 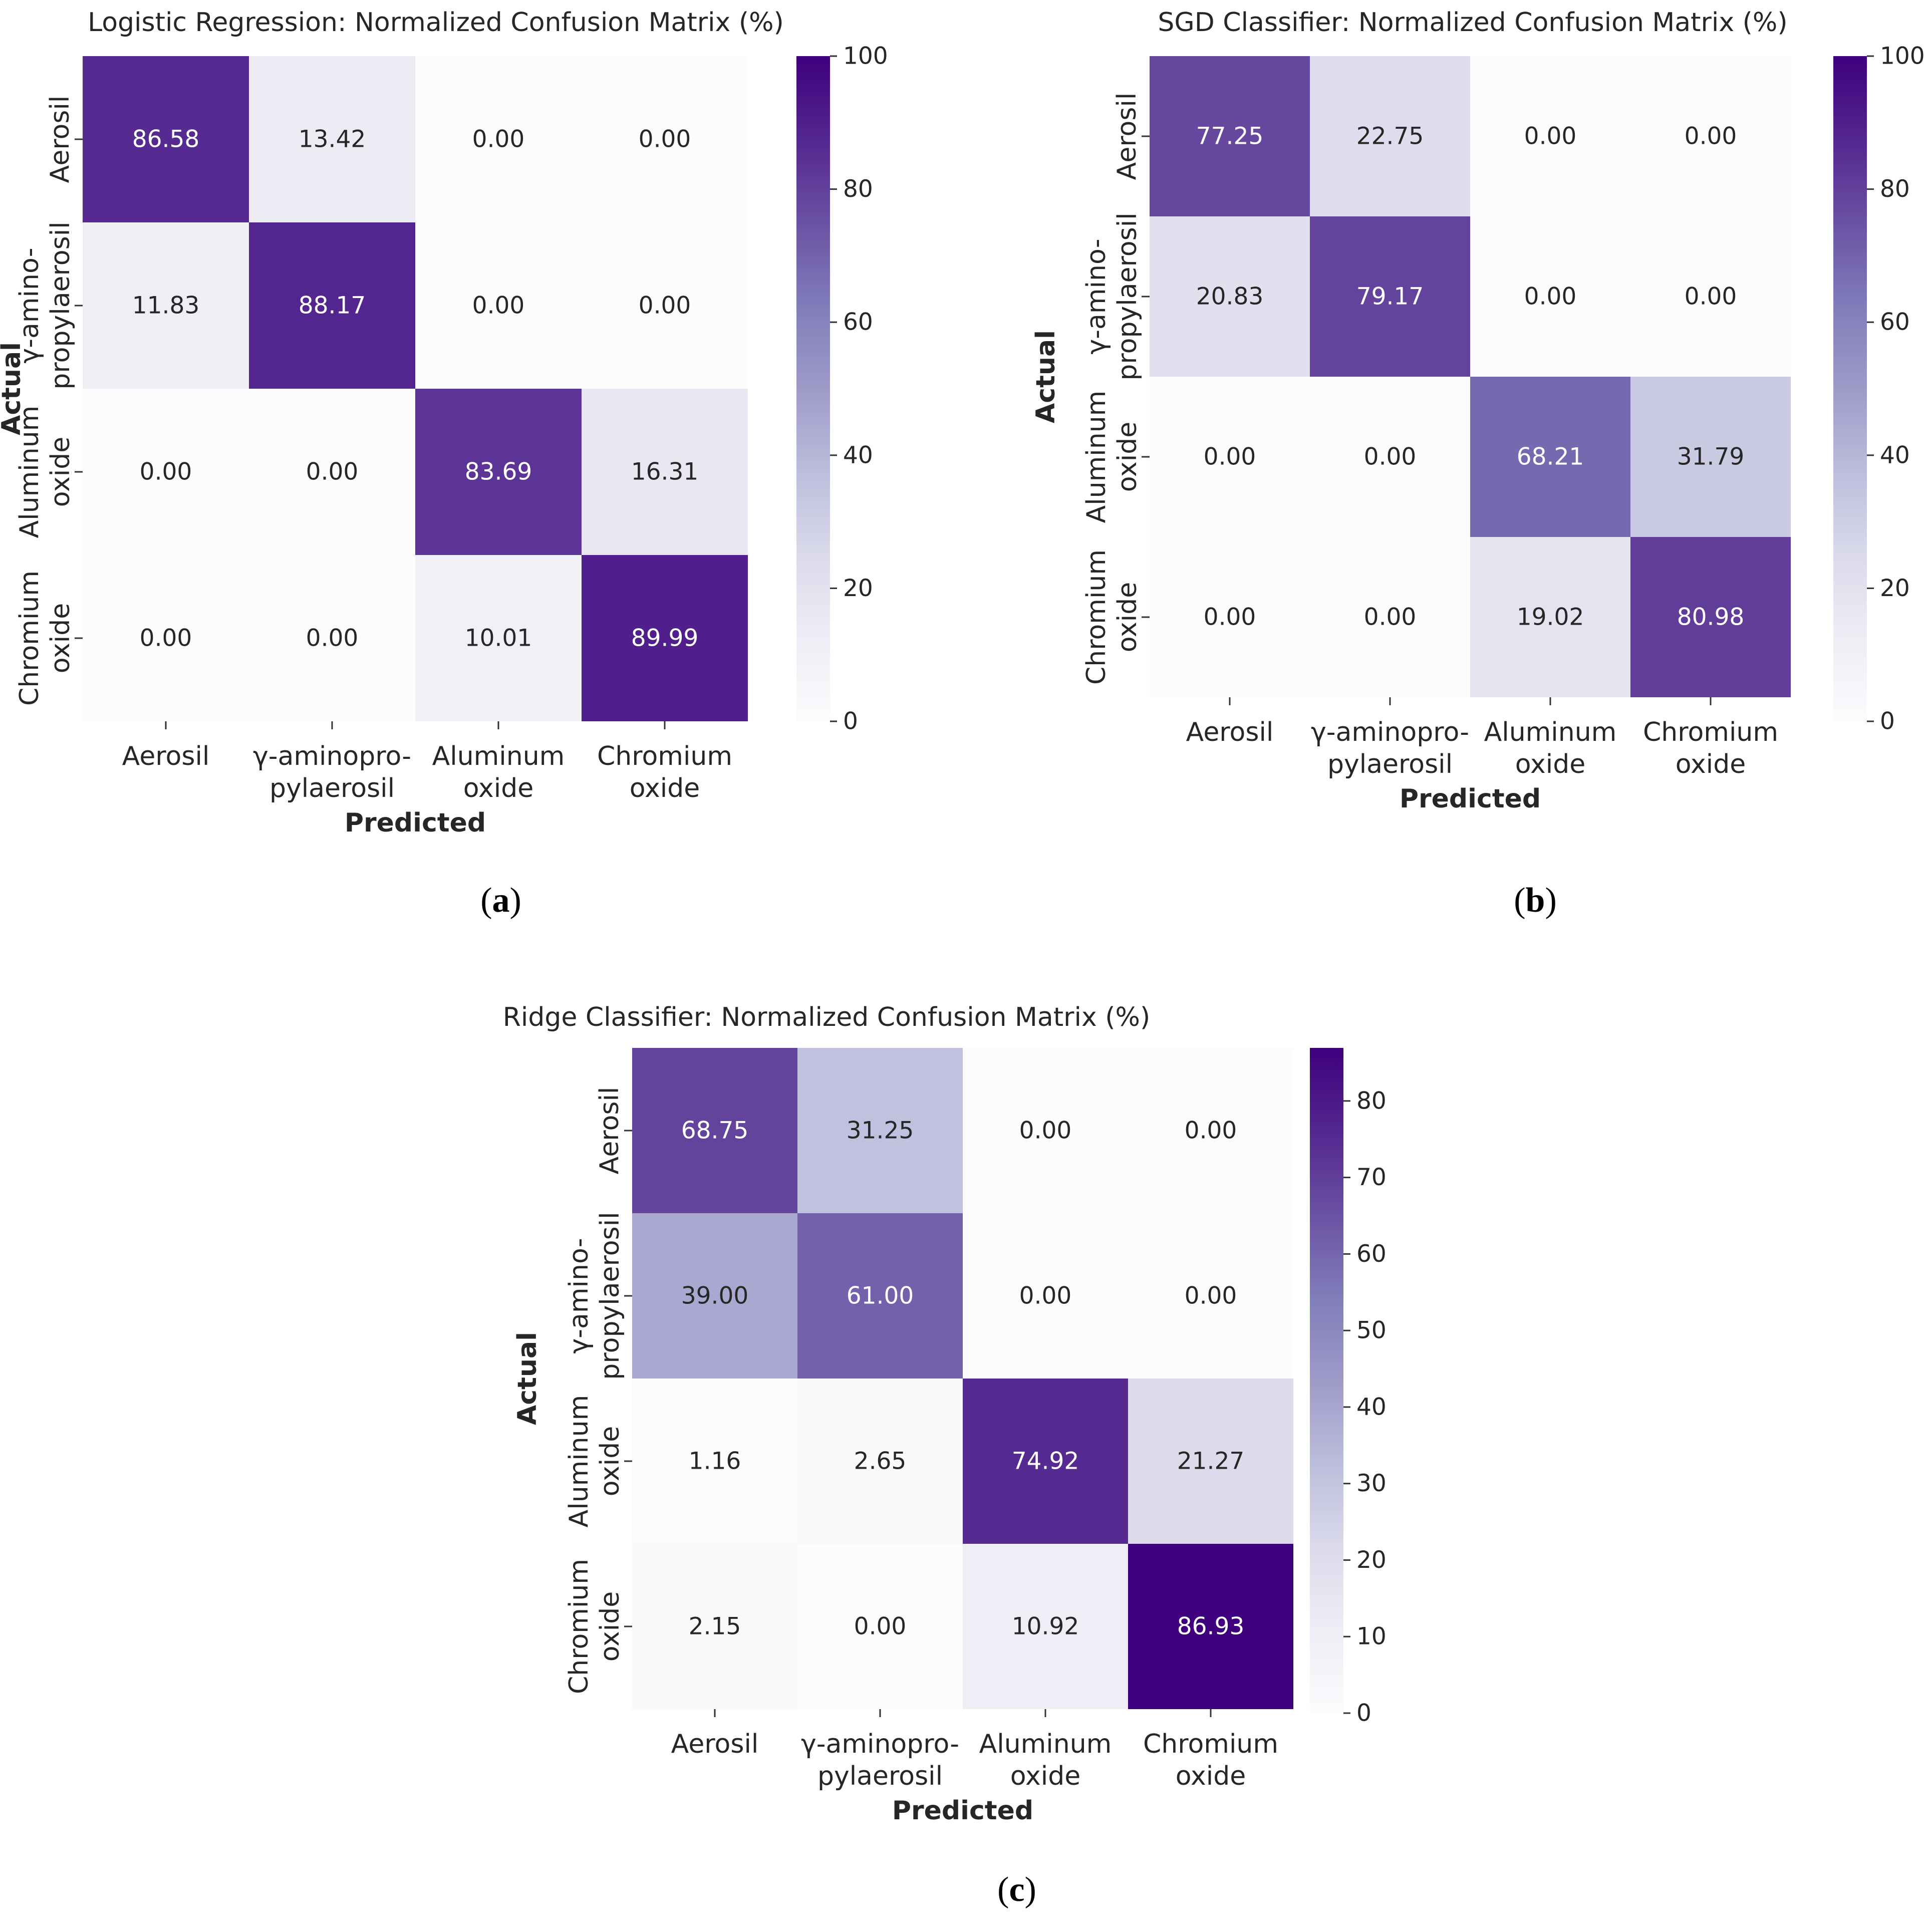 What do you see at coordinates (880, 1296) in the screenshot?
I see `cell-value-label: 61.00` at bounding box center [880, 1296].